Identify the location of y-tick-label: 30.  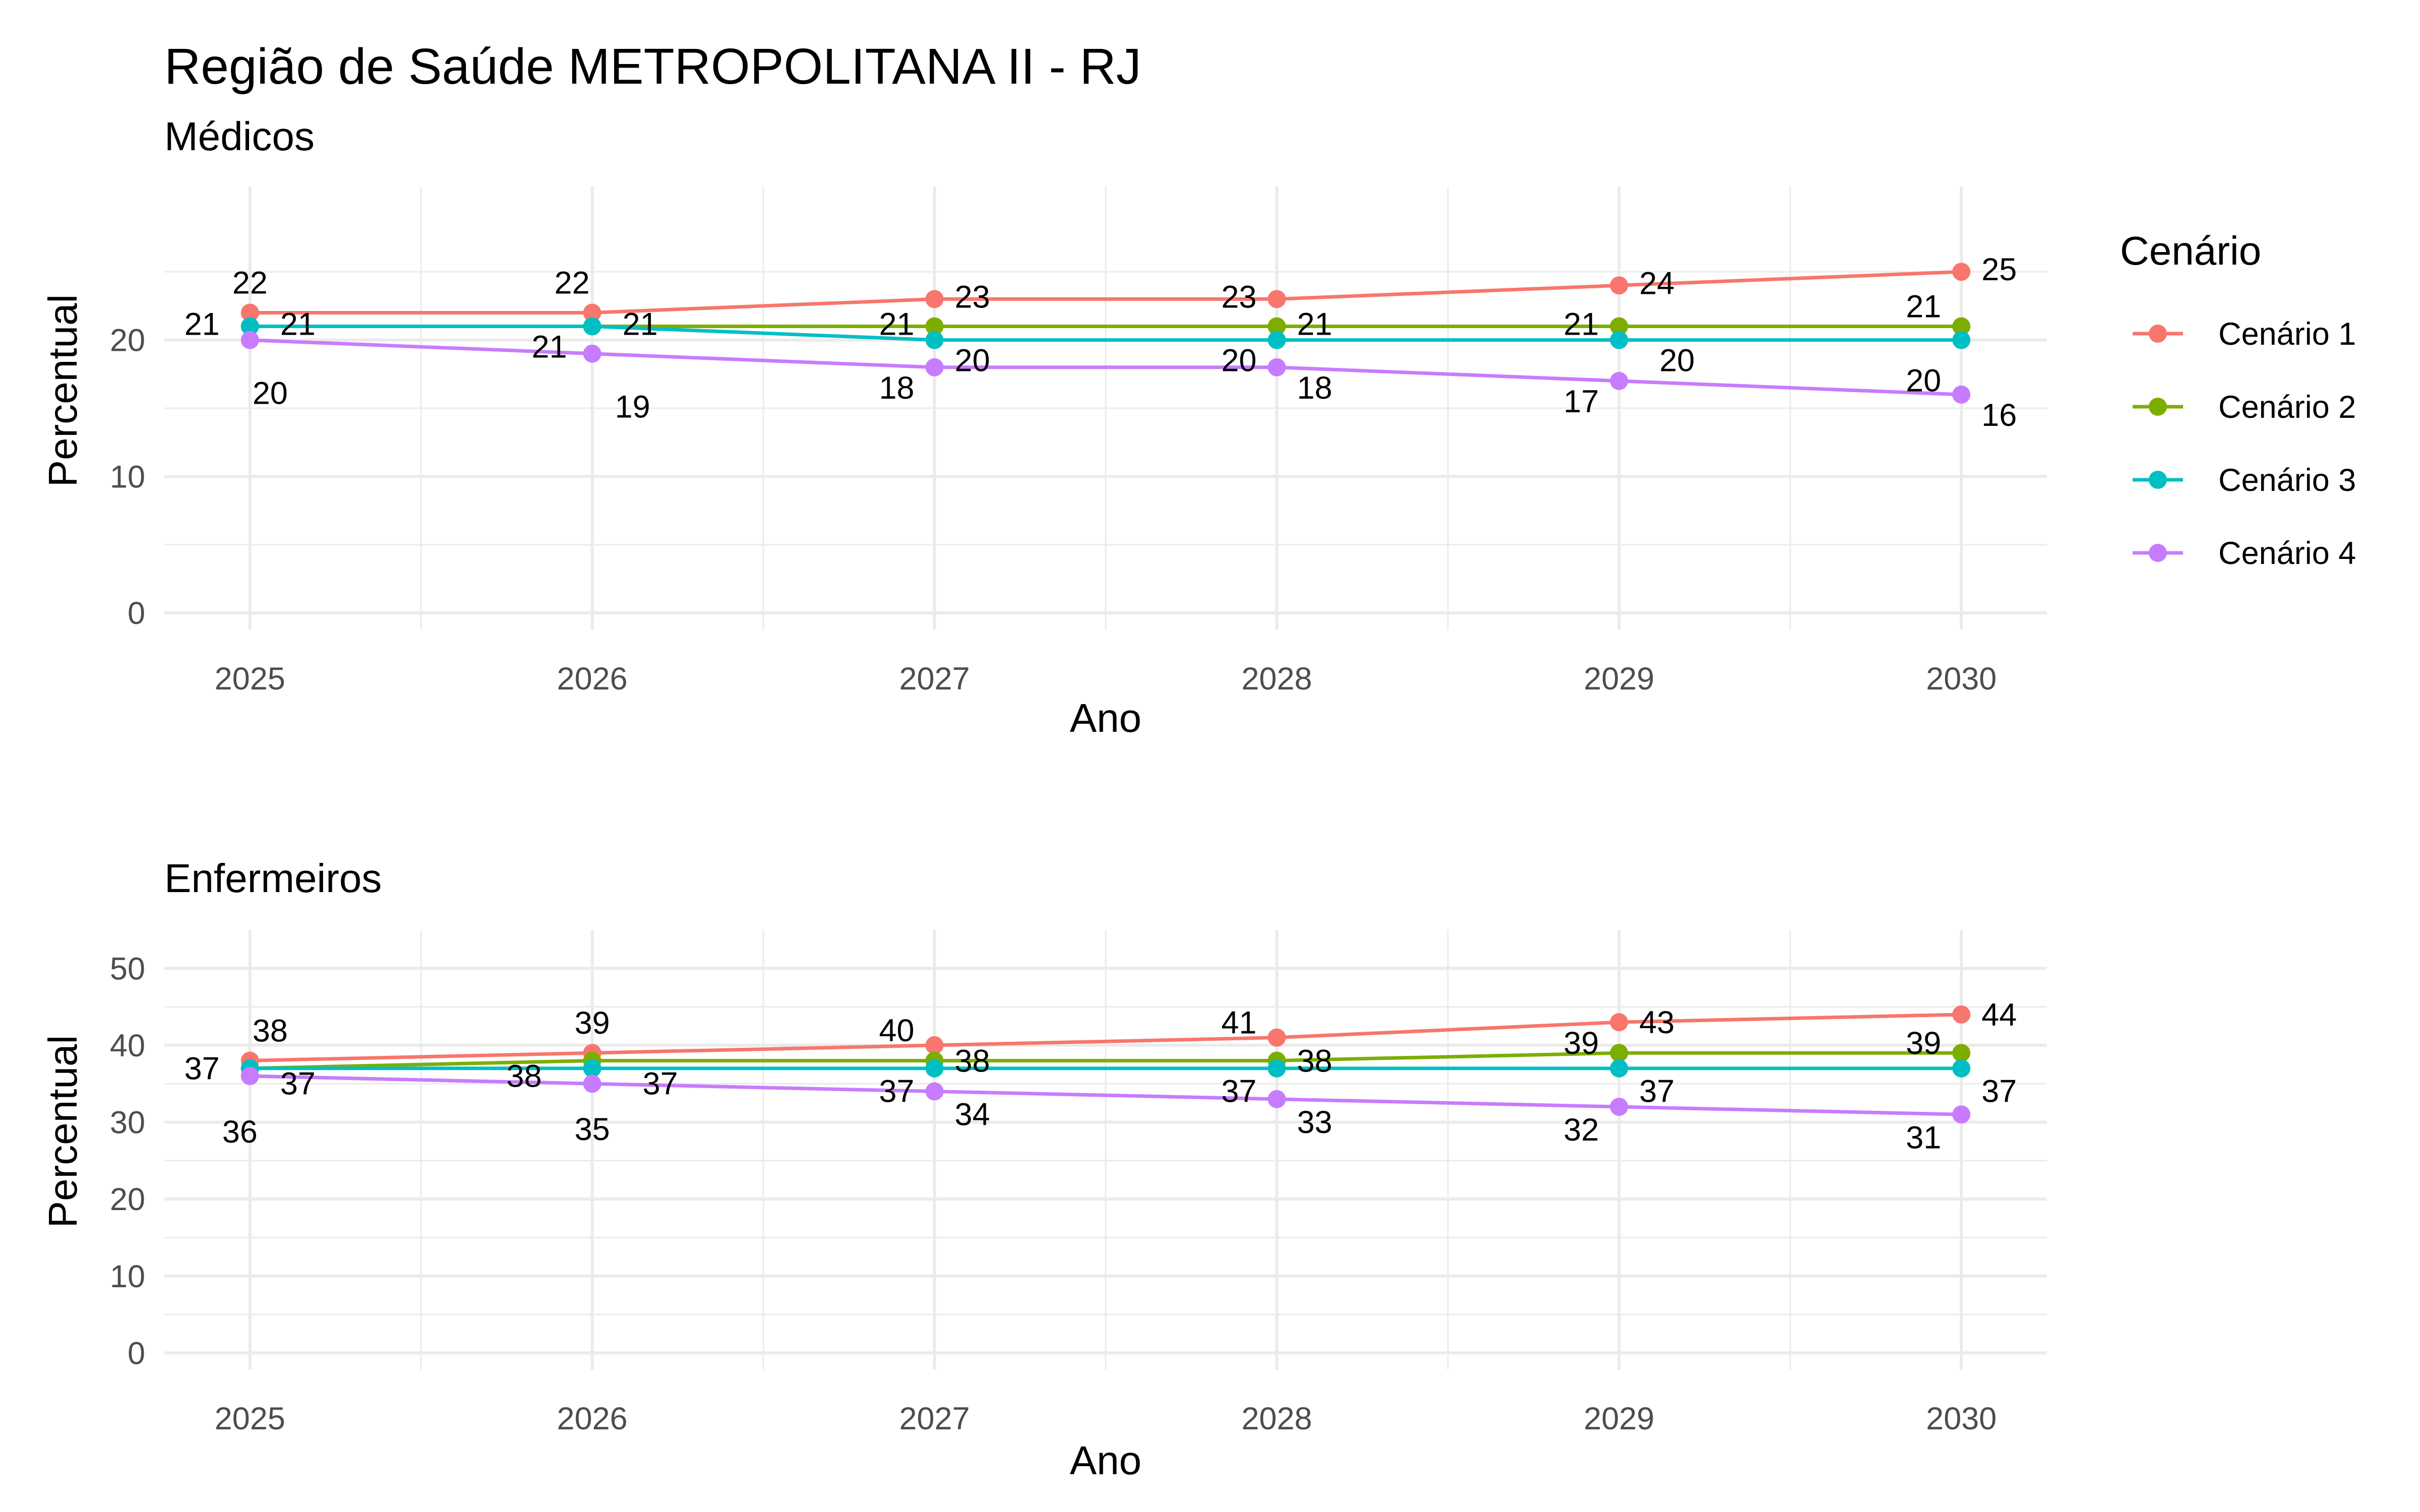
(127, 1123).